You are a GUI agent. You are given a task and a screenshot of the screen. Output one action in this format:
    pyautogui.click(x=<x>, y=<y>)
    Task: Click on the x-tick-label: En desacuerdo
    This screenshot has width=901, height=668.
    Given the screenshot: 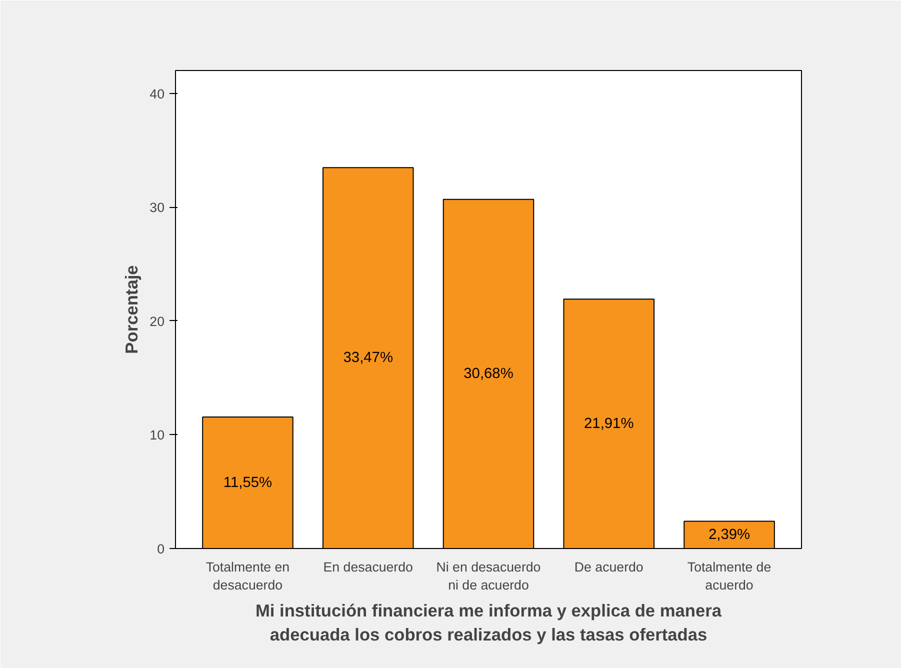 What is the action you would take?
    pyautogui.click(x=368, y=567)
    